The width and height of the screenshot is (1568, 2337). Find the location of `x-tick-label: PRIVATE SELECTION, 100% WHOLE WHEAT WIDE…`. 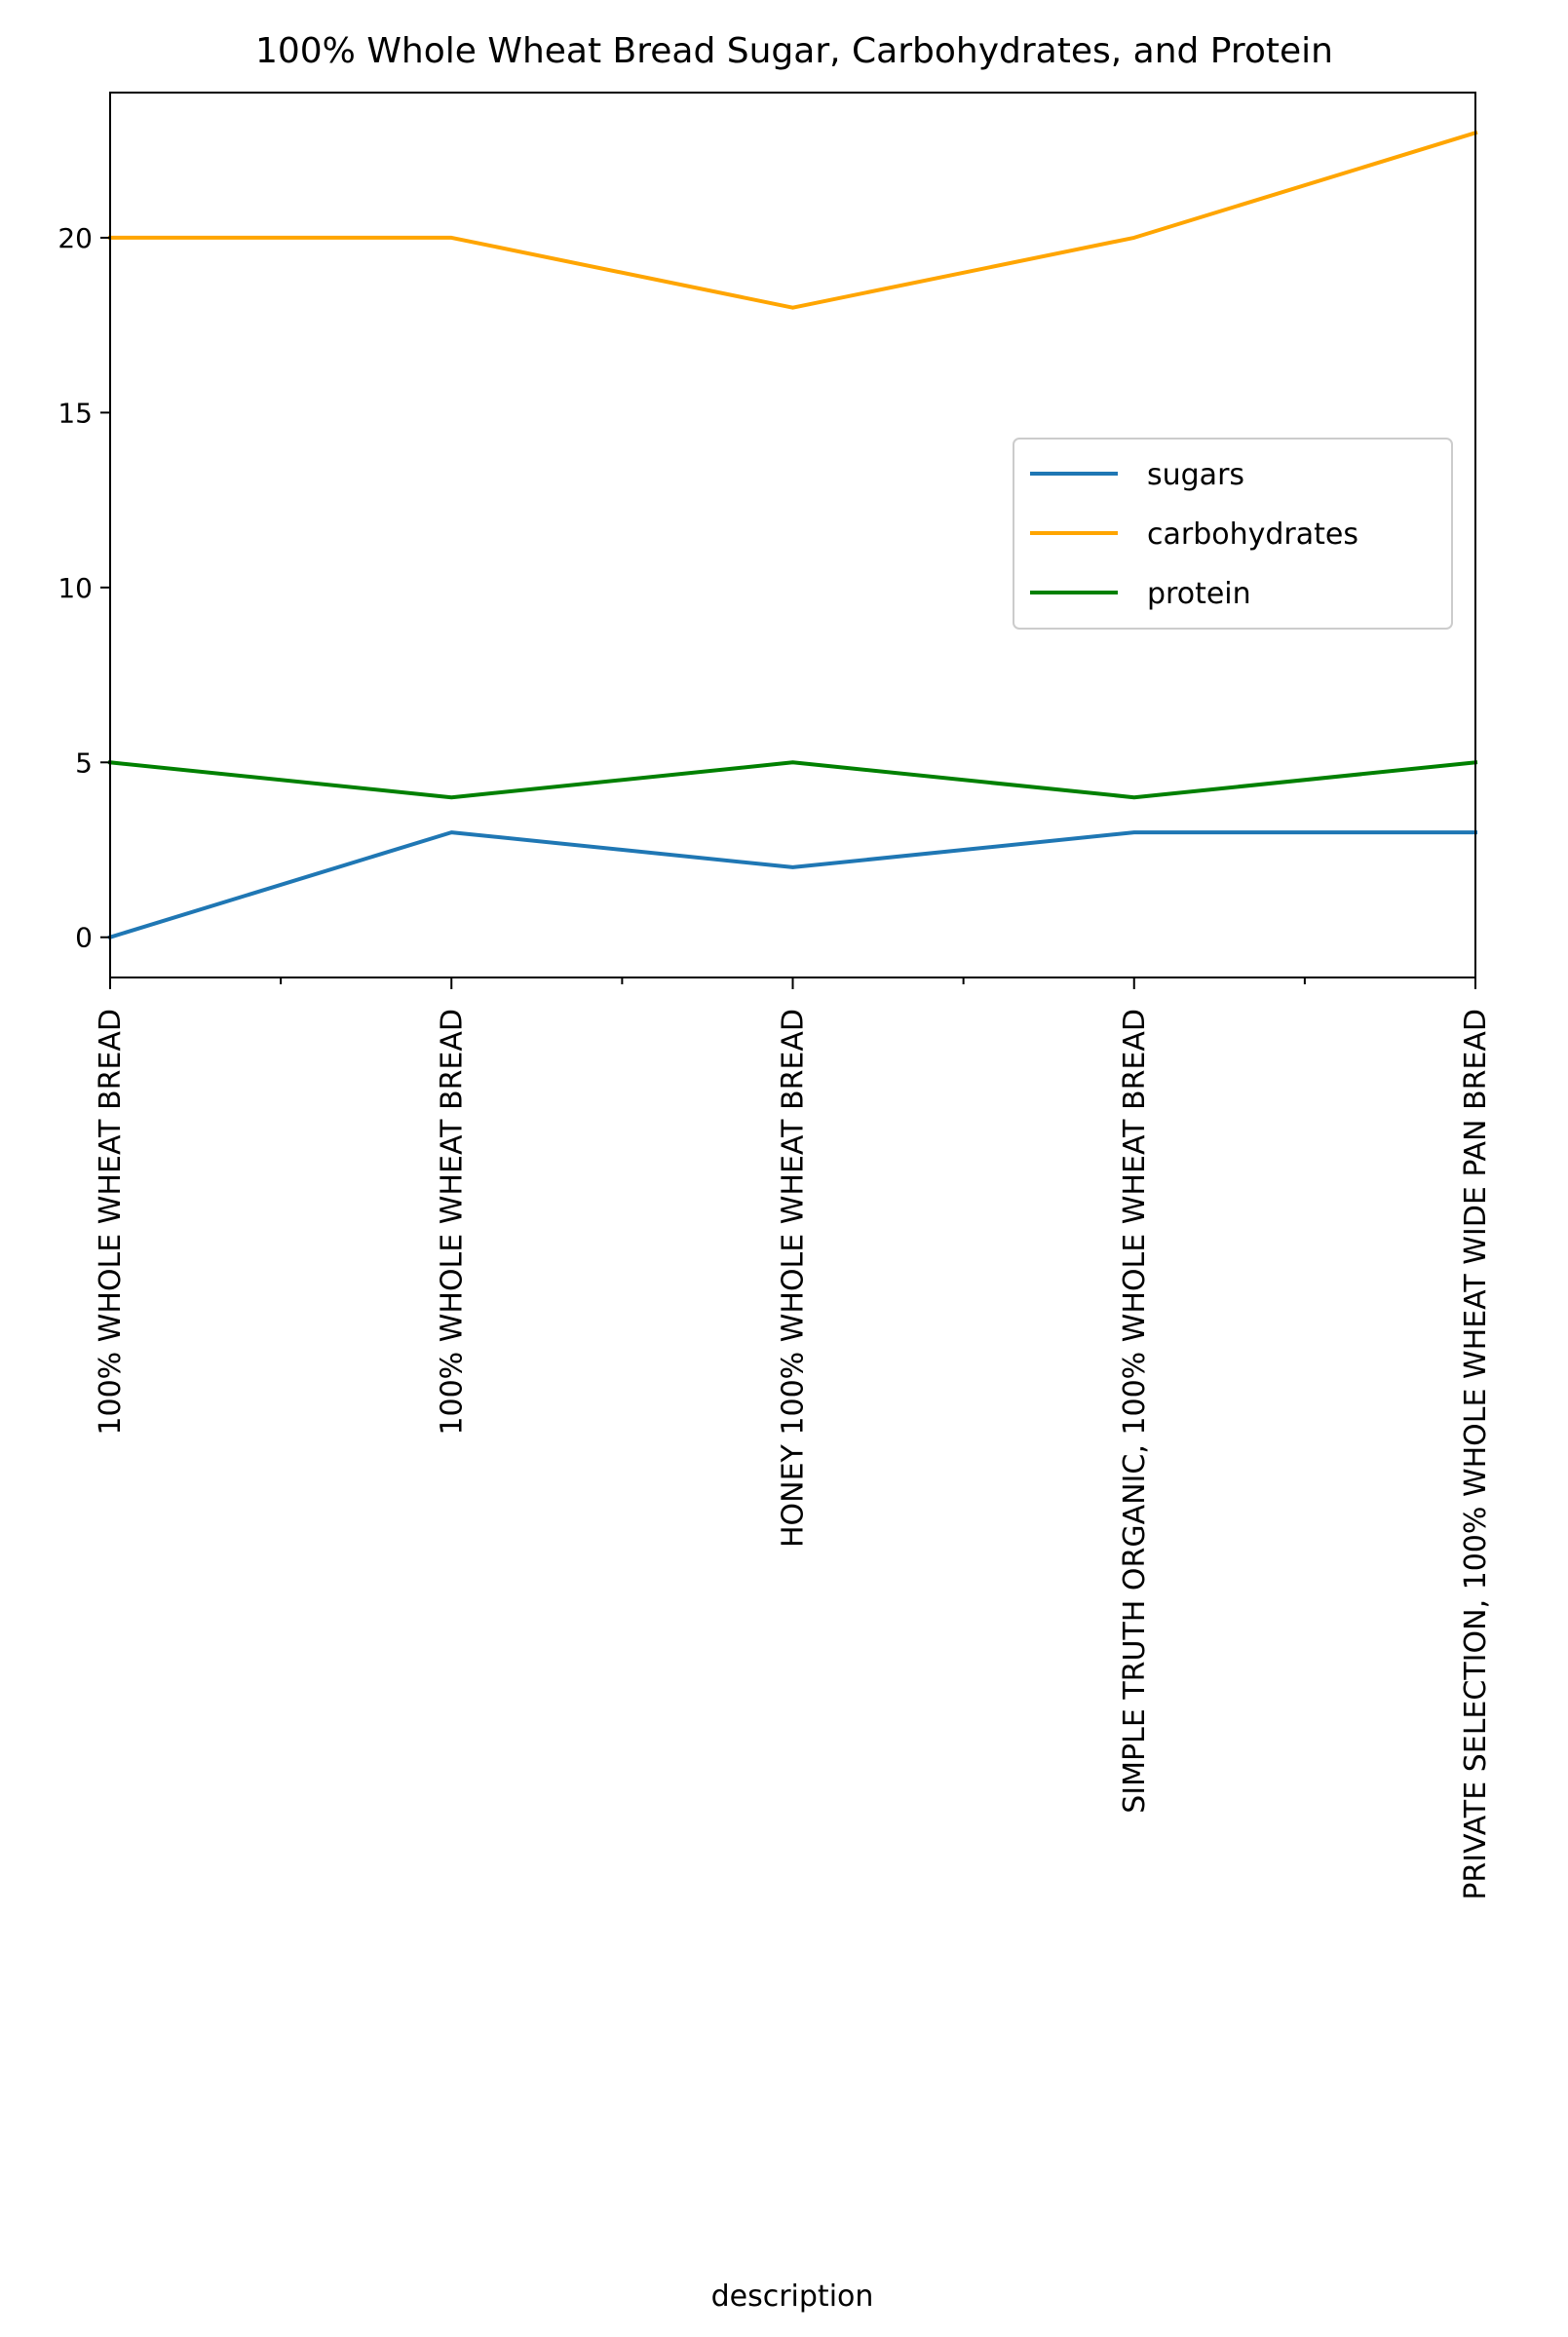

x-tick-label: PRIVATE SELECTION, 100% WHOLE WHEAT WIDE… is located at coordinates (1476, 1454).